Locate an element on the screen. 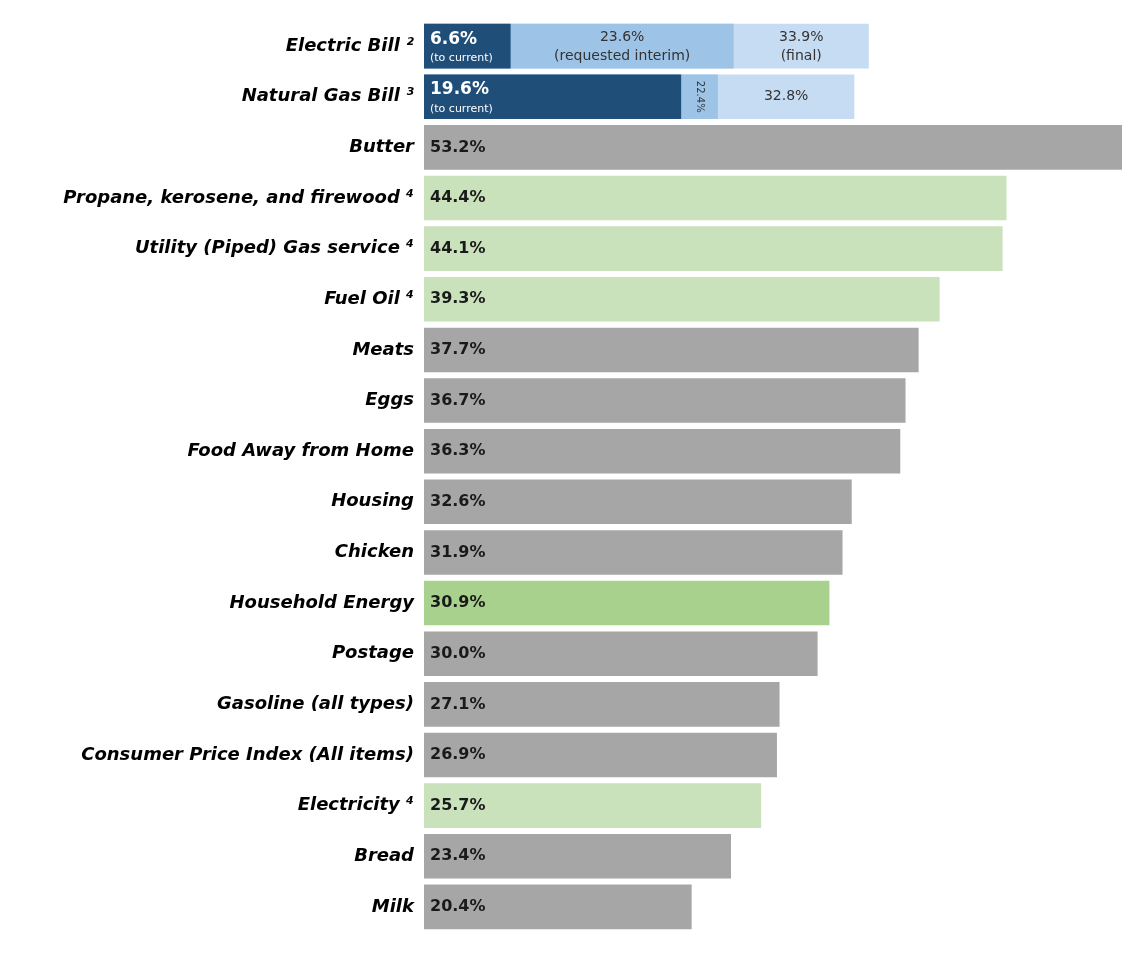 Image resolution: width=1122 pixels, height=953 pixels. data-label: 22.4% is located at coordinates (700, 96).